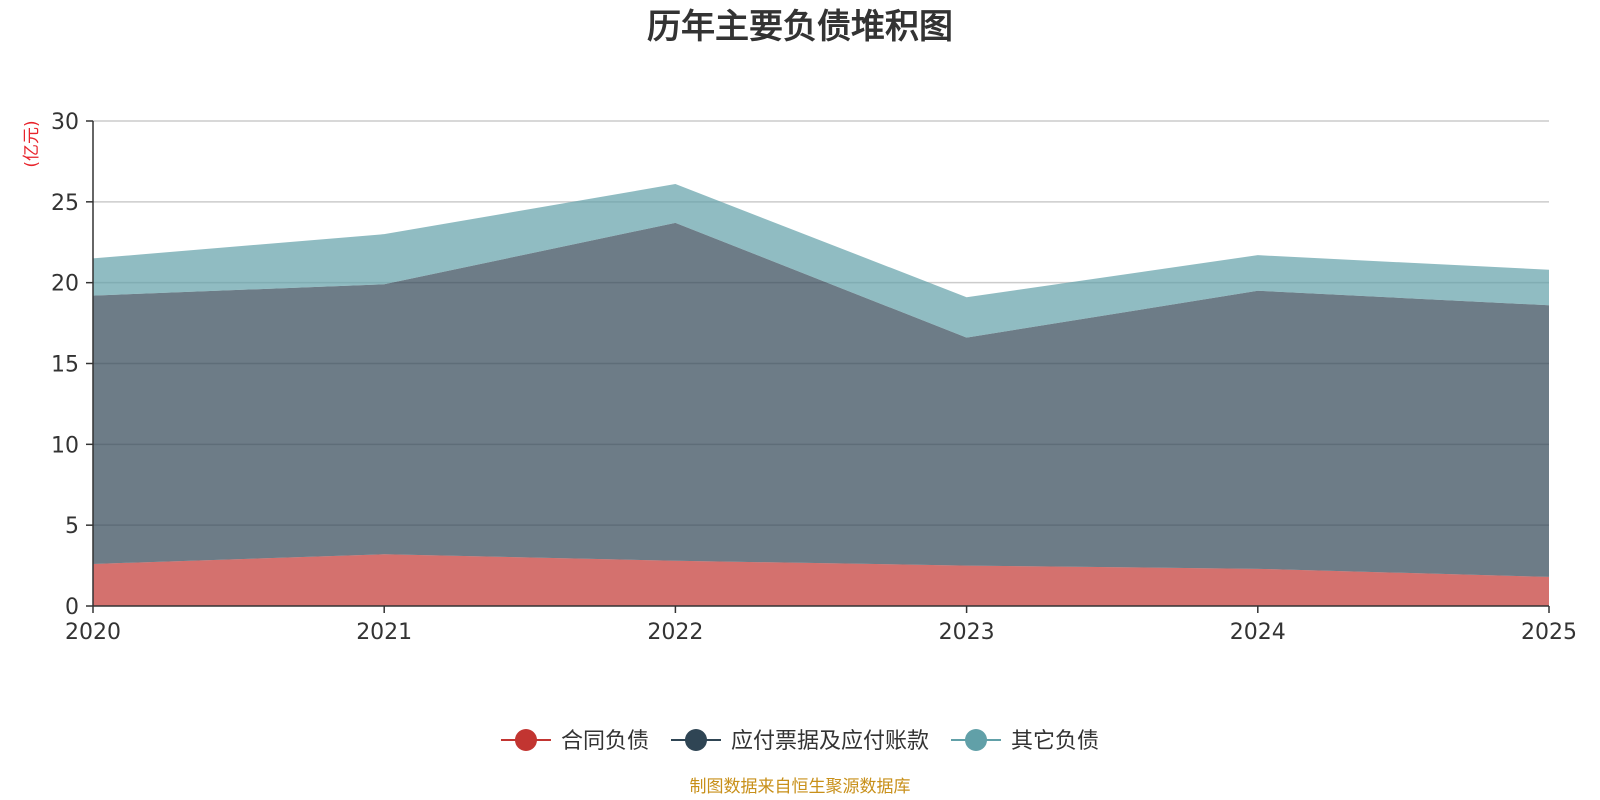  I want to click on legend-item-3: 其它负债, so click(1025, 741).